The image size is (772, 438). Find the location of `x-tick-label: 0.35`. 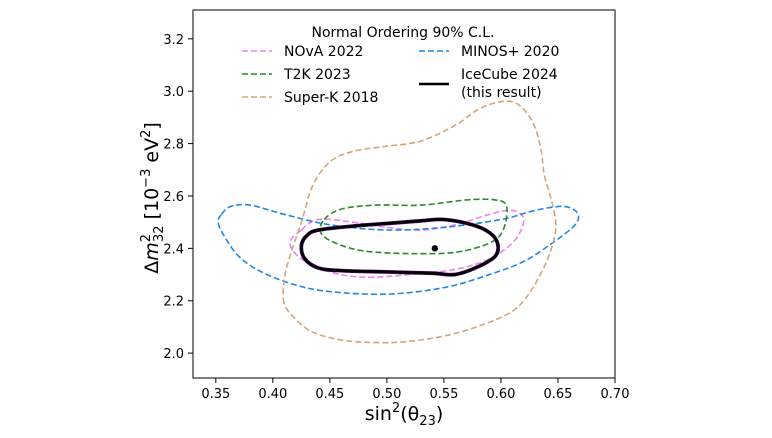

x-tick-label: 0.35 is located at coordinates (215, 394).